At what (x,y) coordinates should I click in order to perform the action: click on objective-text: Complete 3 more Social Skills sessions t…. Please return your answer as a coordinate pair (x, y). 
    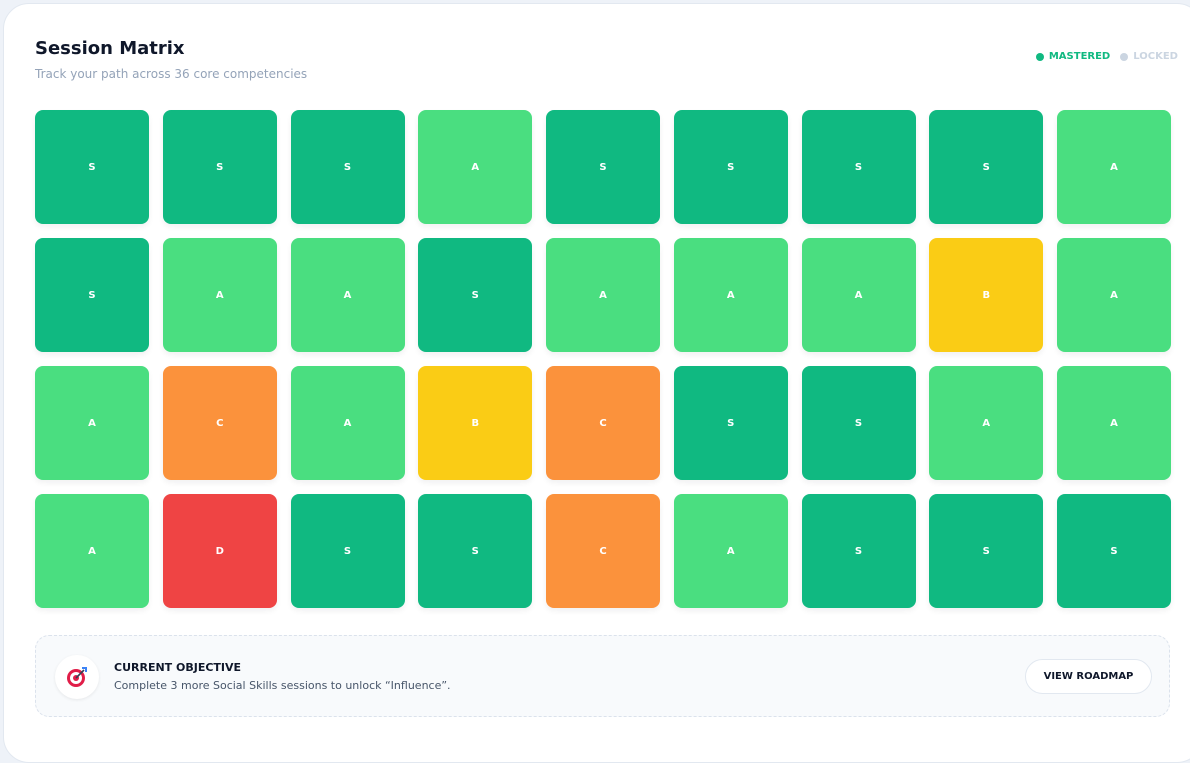
    Looking at the image, I should click on (282, 685).